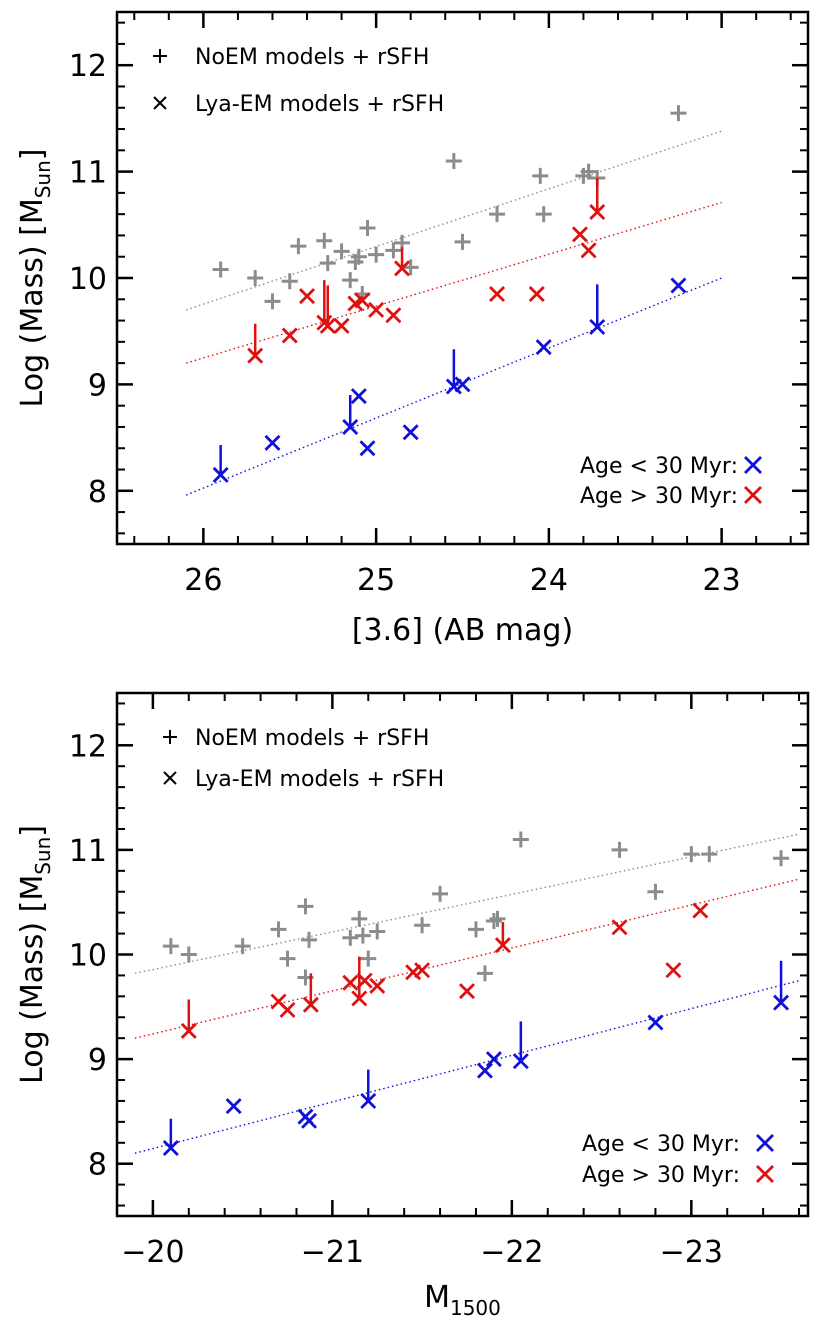 Image resolution: width=830 pixels, height=1329 pixels. Describe the element at coordinates (160, 103) in the screenshot. I see `p0-legend-x-icon` at that location.